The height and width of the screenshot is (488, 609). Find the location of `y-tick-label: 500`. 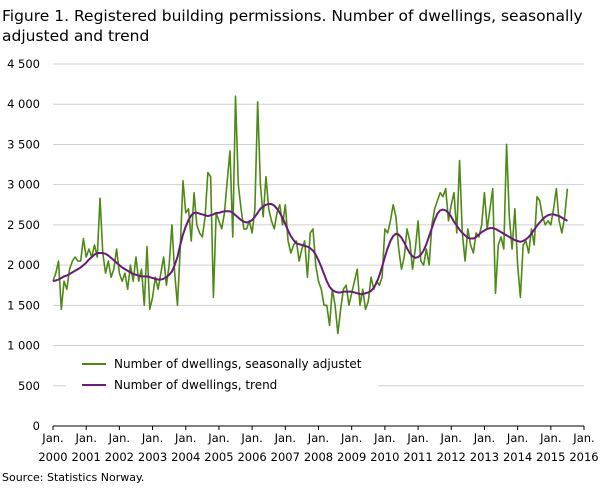

y-tick-label: 500 is located at coordinates (29, 386).